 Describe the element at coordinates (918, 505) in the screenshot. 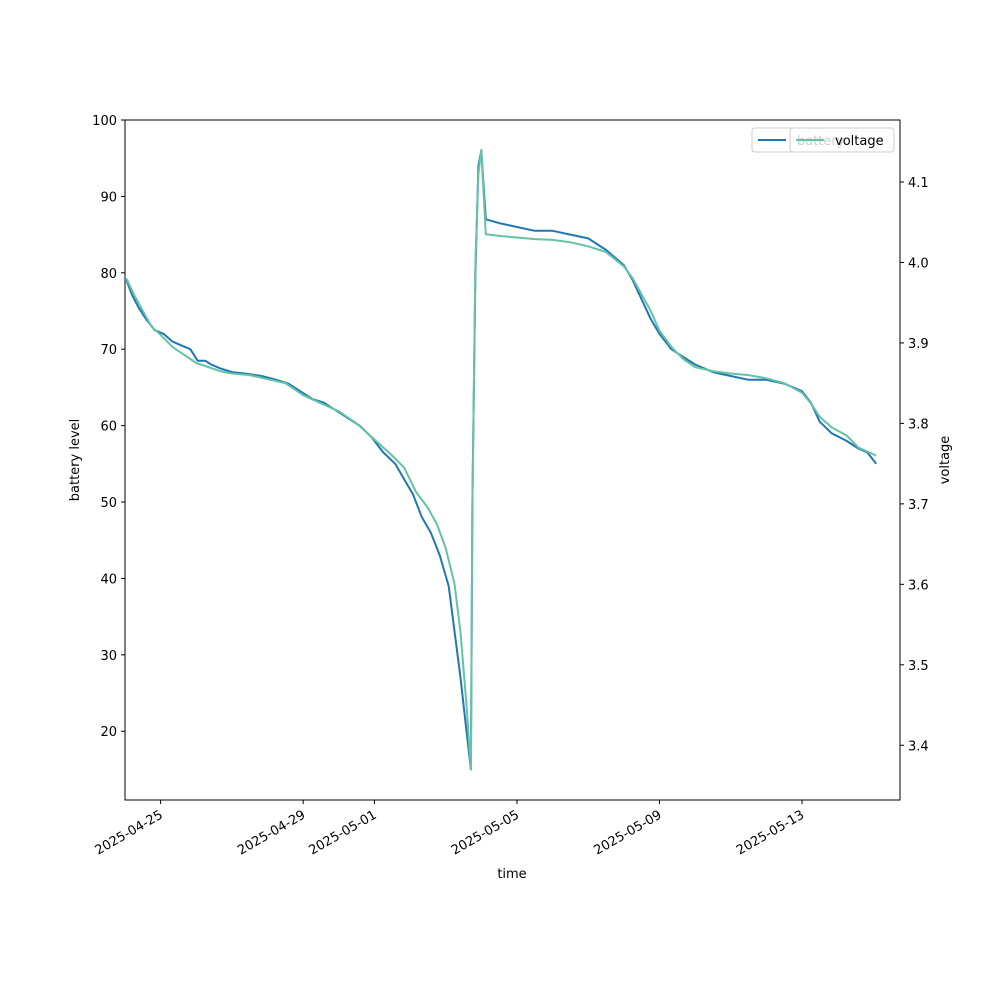

I see `y2-tick-label: 3.7` at that location.